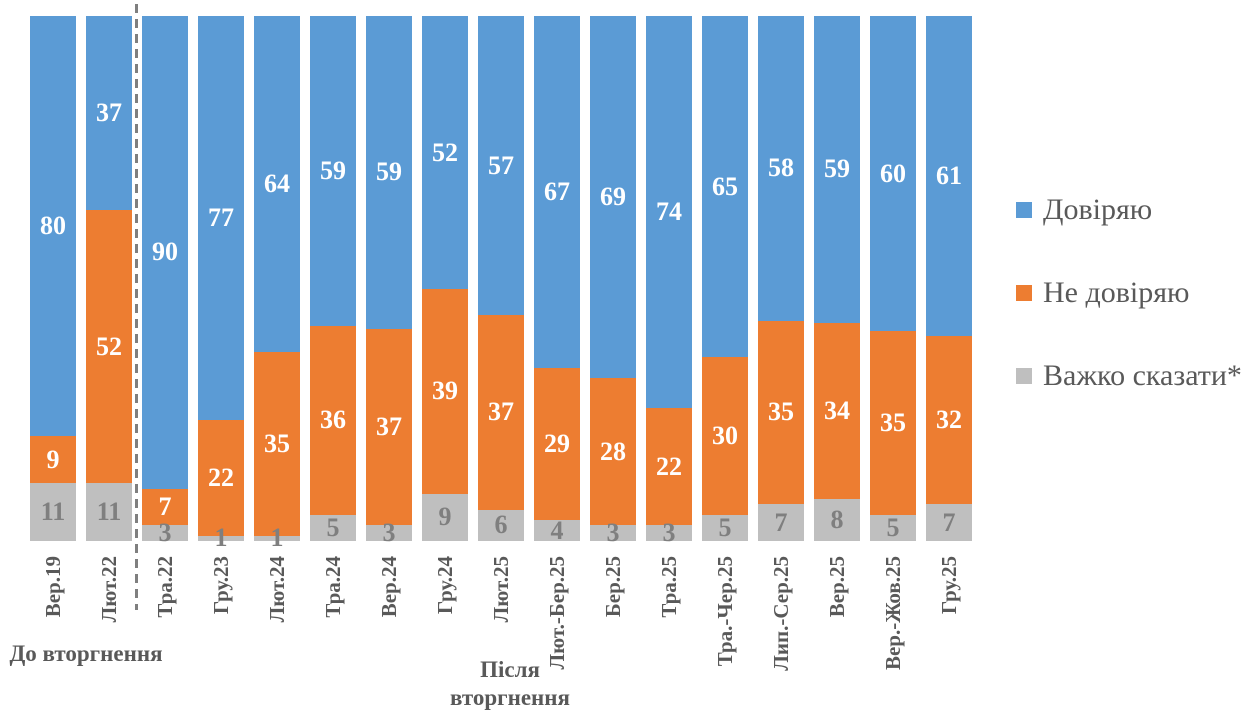 Image resolution: width=1249 pixels, height=711 pixels. I want to click on segment-value-label: 57, so click(501, 165).